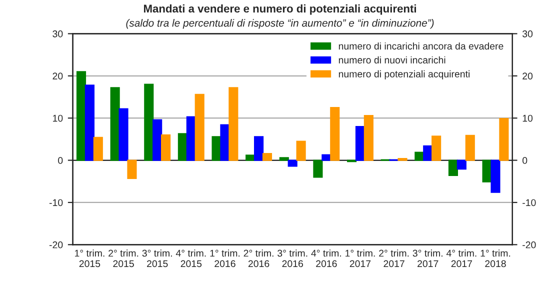 The width and height of the screenshot is (560, 293). I want to click on legend-label: numero di incarichi ancora da evadere, so click(421, 46).